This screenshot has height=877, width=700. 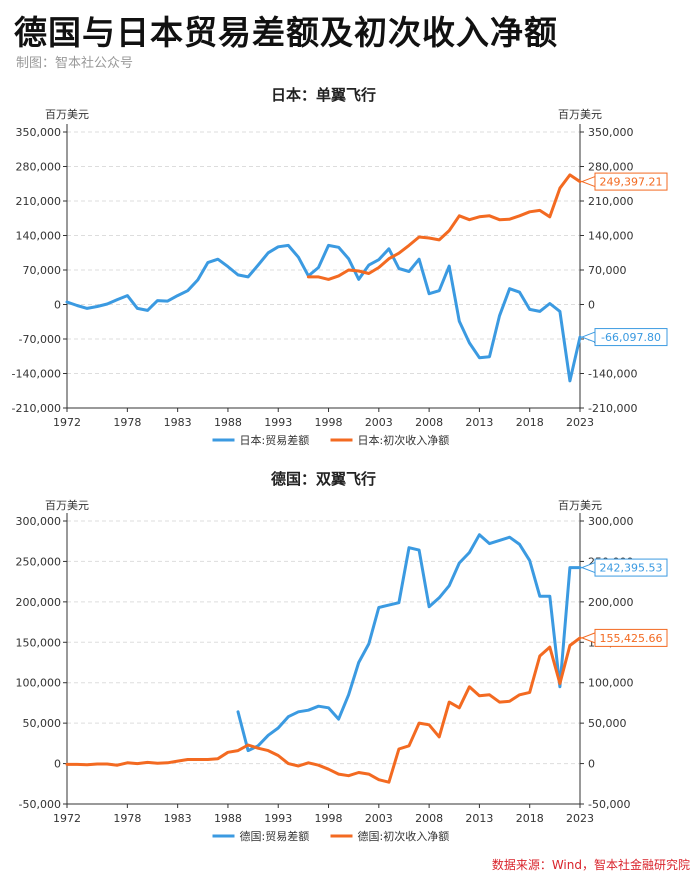 I want to click on germany-x-tick-label: 1978, so click(x=127, y=818).